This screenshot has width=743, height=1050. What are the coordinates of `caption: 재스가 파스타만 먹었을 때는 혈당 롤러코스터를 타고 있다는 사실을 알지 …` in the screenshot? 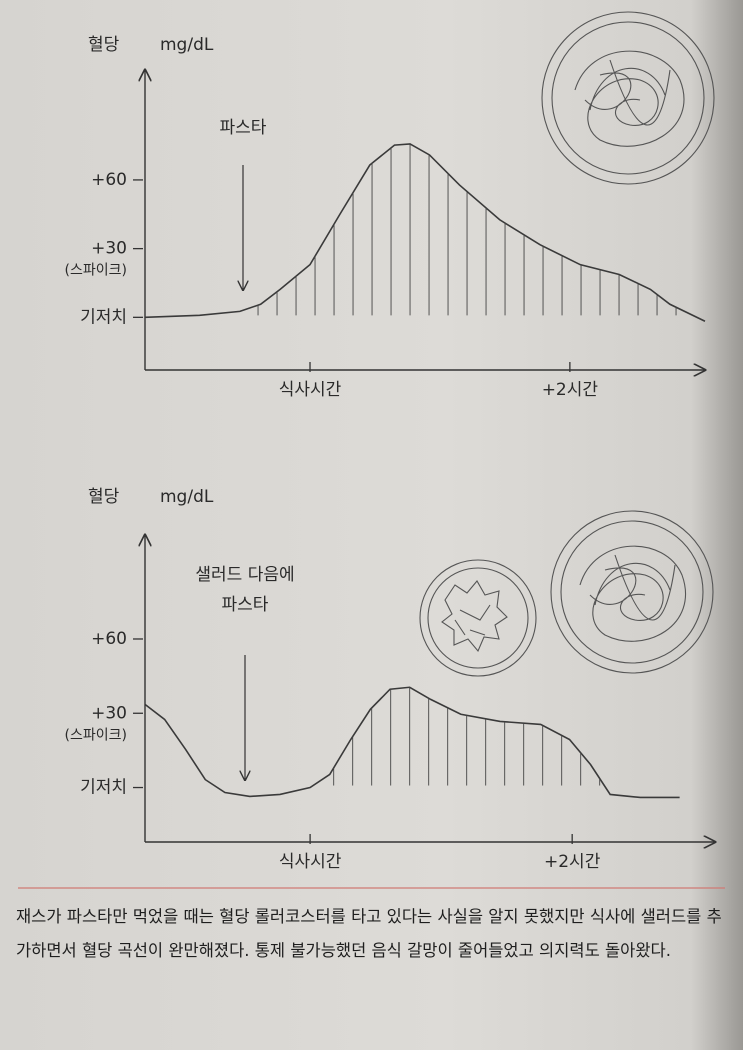 It's located at (369, 933).